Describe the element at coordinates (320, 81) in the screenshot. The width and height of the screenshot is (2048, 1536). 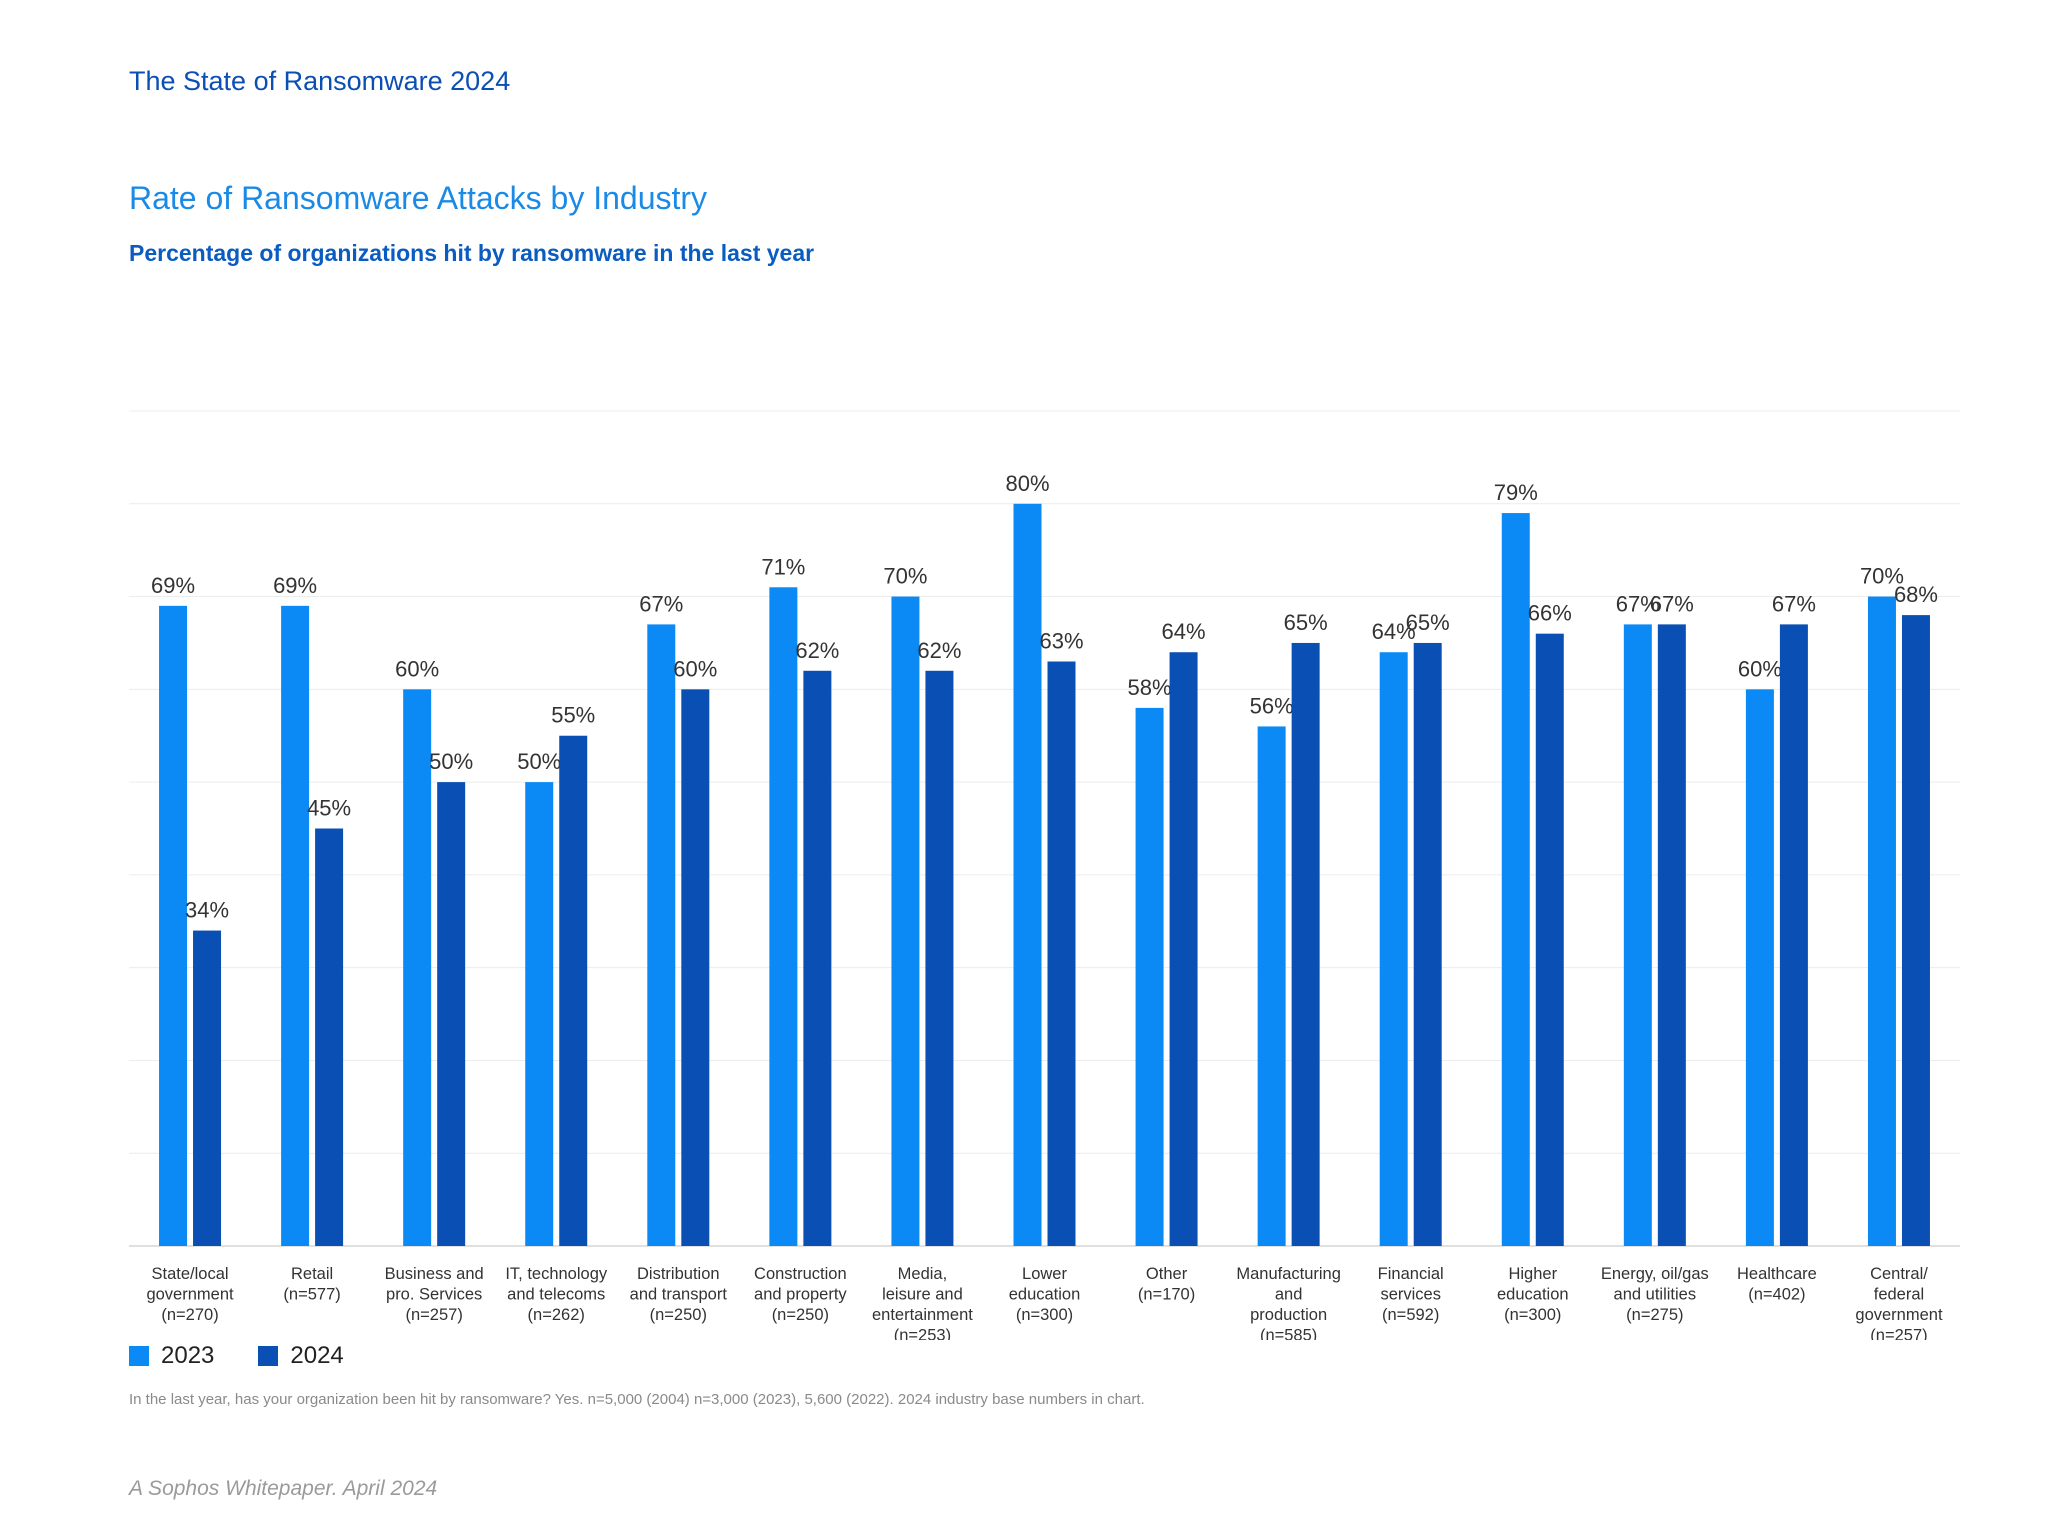
I see `report-header: The State of Ransomware 2024` at that location.